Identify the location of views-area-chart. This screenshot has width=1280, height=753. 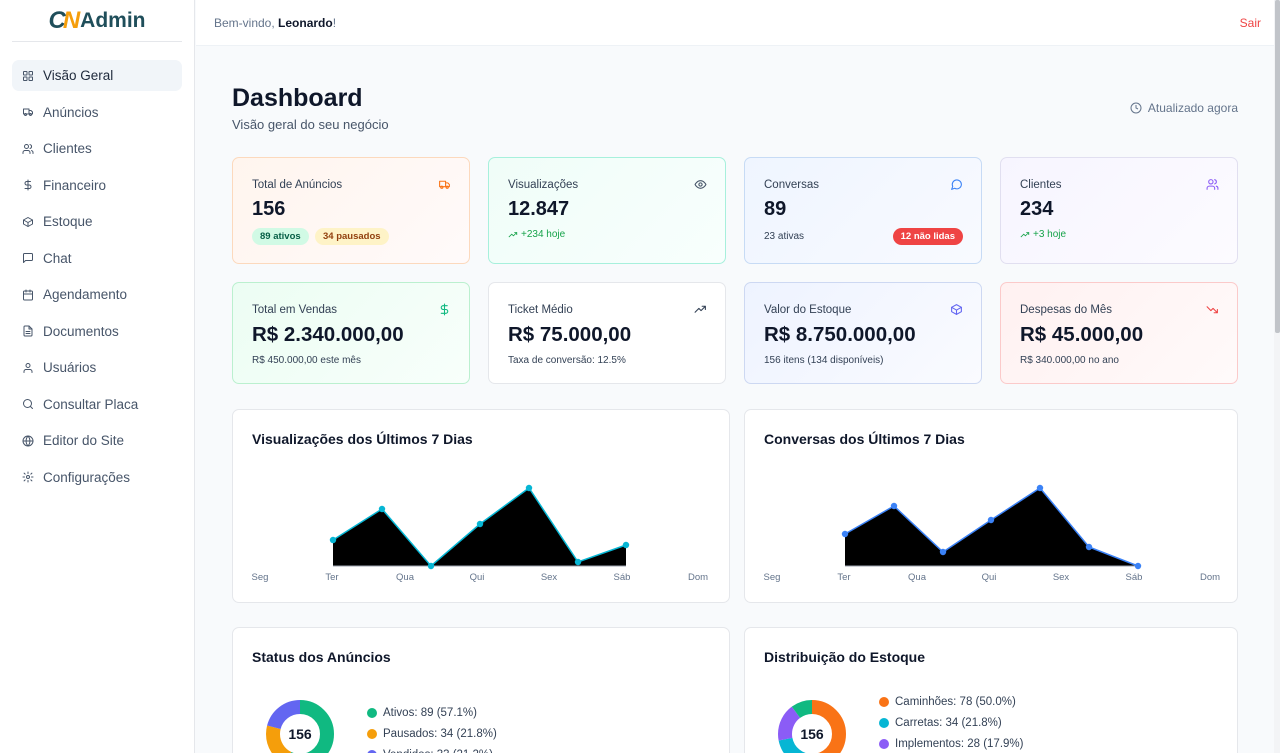
(482, 507).